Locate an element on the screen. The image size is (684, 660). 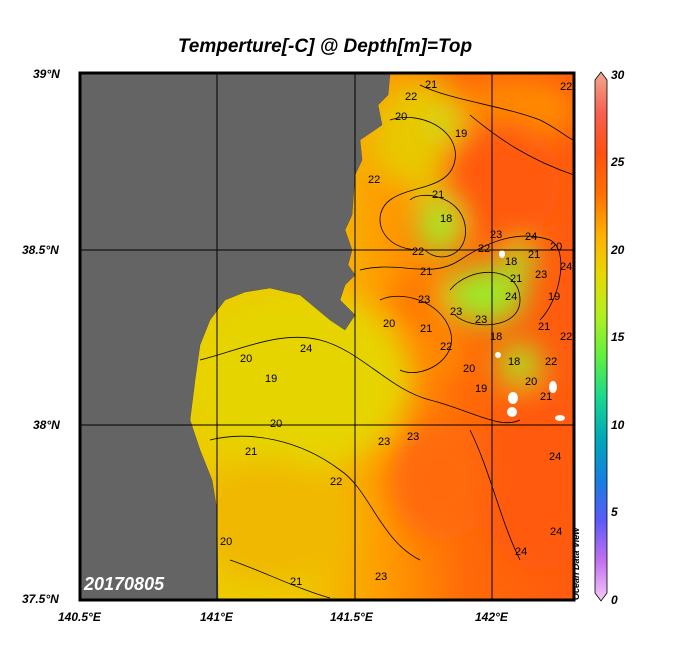
colorbar-tick-30: 30 is located at coordinates (618, 75).